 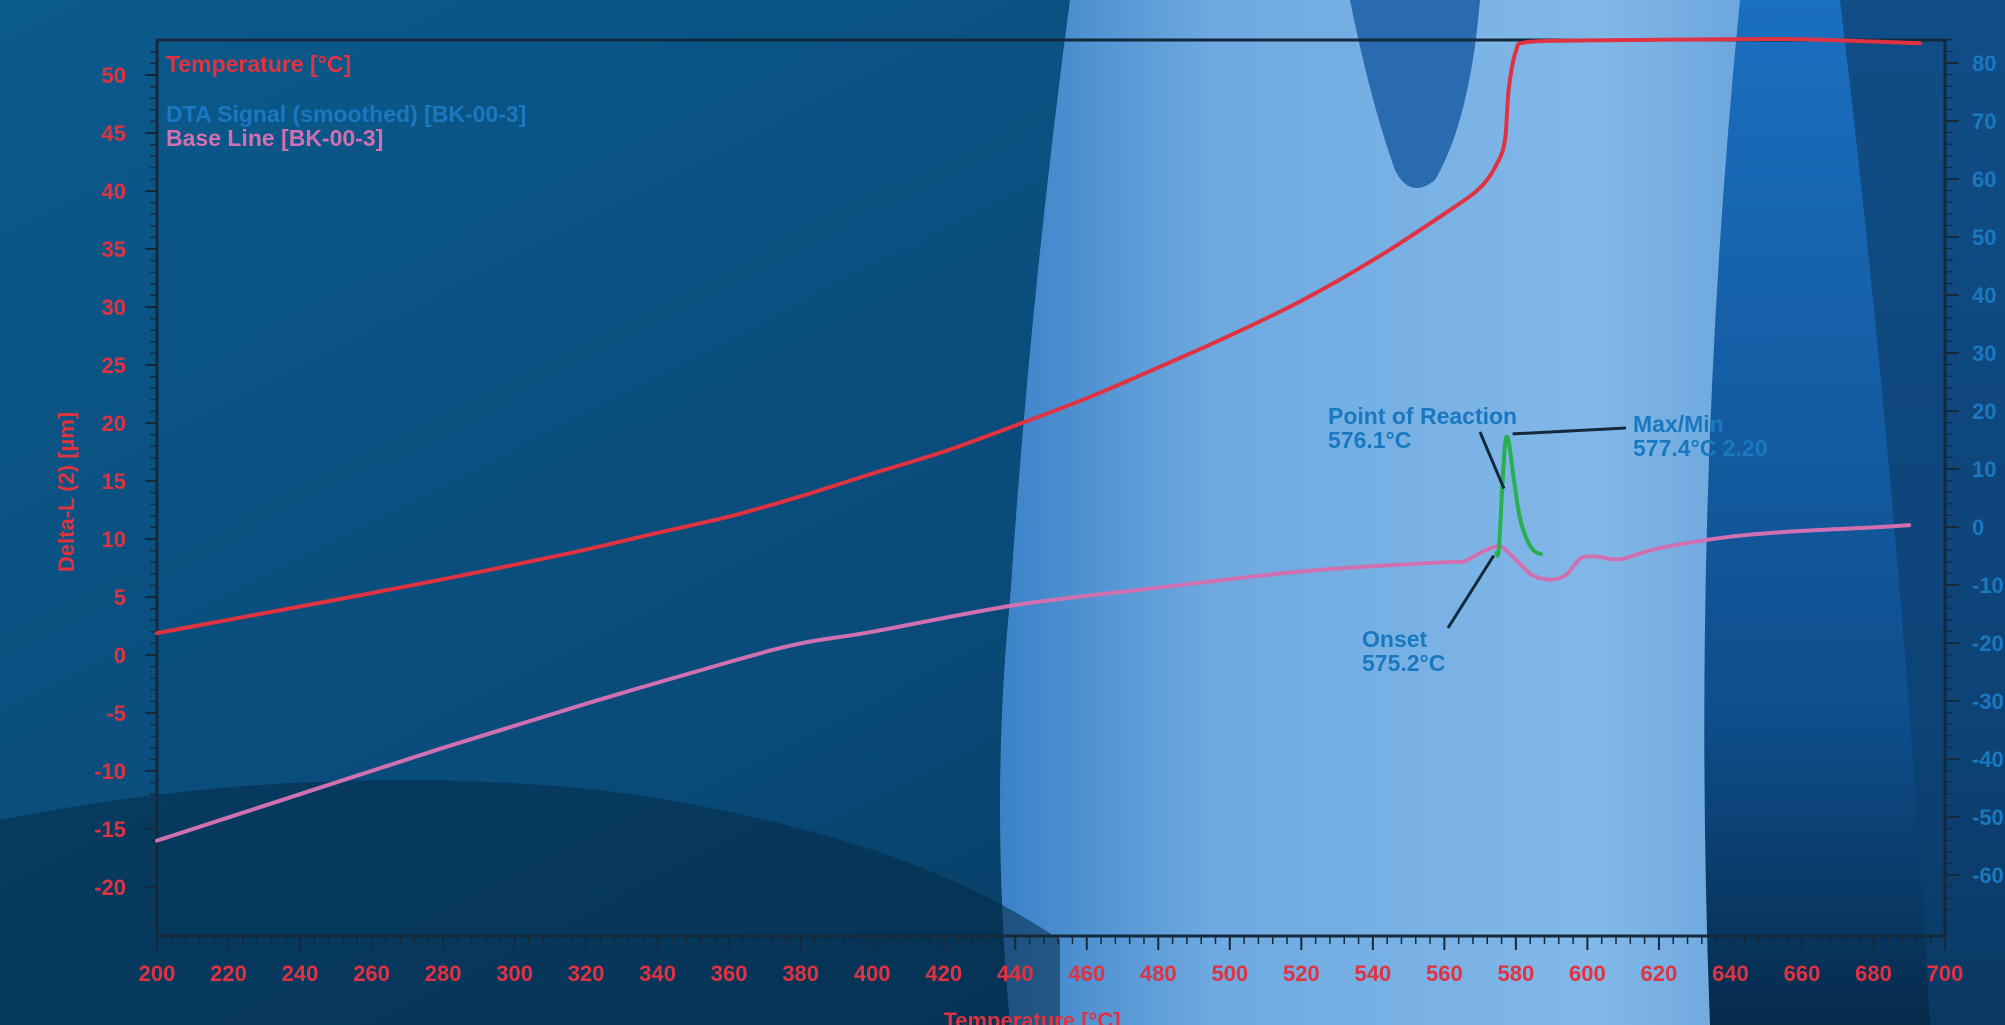 I want to click on y-left-tick-label: 35, so click(x=114, y=249).